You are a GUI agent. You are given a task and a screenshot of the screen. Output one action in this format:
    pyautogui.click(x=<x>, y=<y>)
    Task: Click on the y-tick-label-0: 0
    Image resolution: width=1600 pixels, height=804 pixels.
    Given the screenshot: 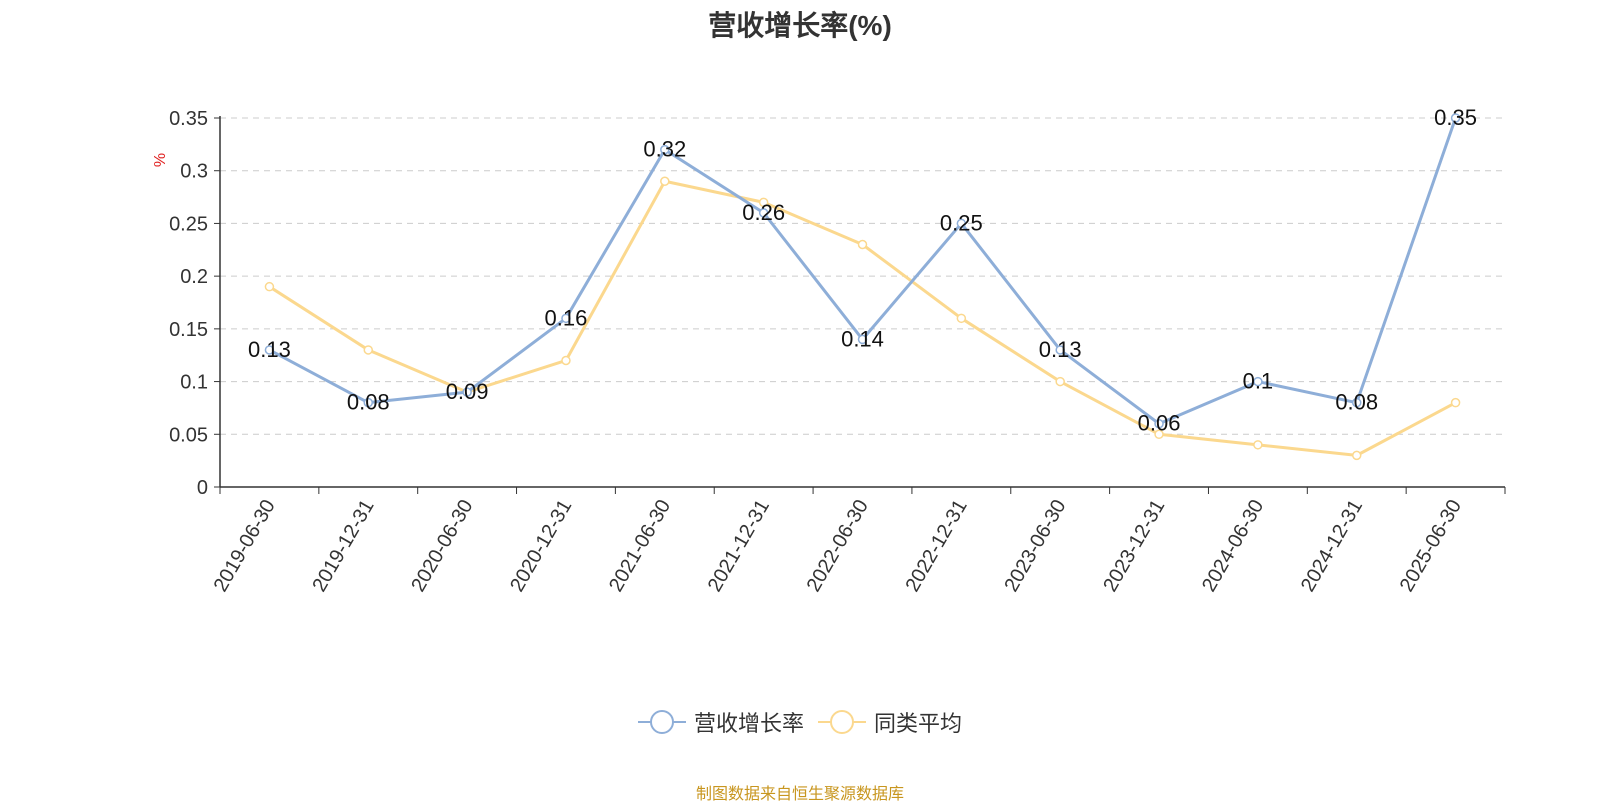 What is the action you would take?
    pyautogui.click(x=202, y=488)
    